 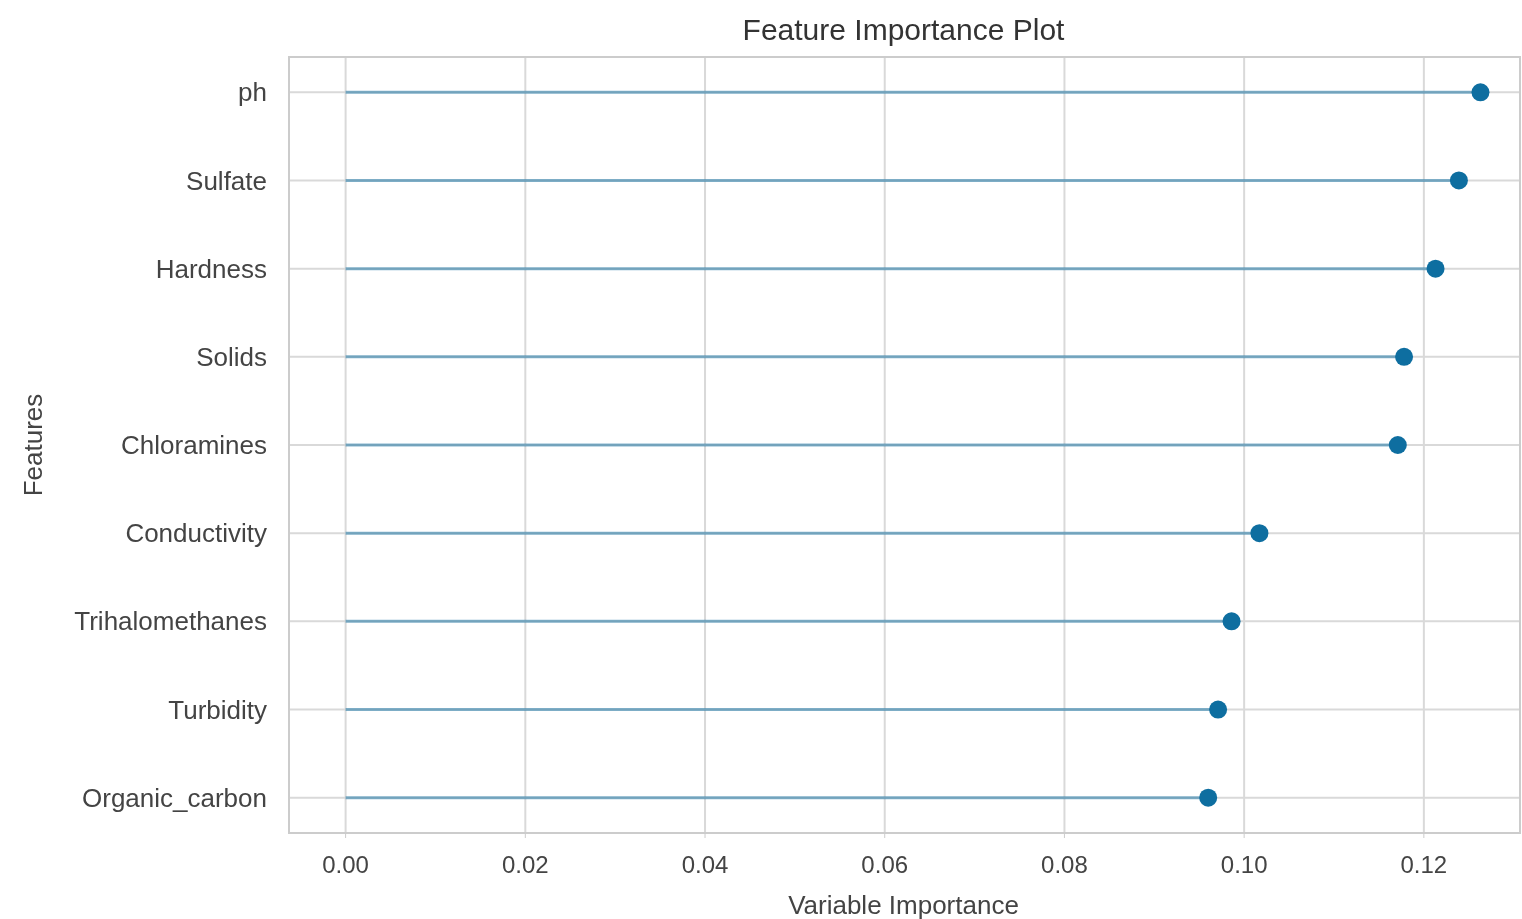 I want to click on y-tick-label: Turbidity, so click(x=217, y=709).